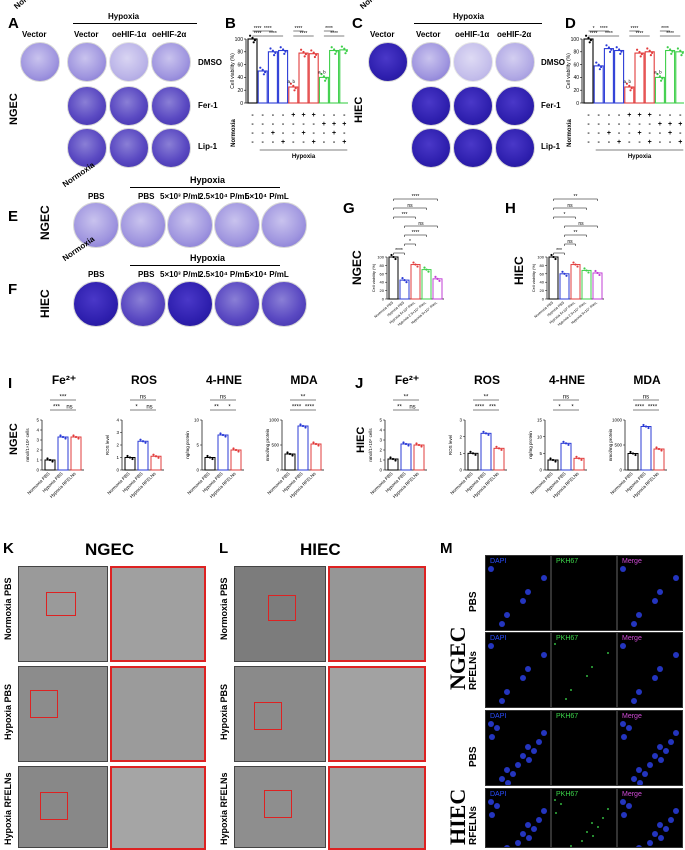  Describe the element at coordinates (647, 380) in the screenshot. I see `chart-title: MDA` at that location.